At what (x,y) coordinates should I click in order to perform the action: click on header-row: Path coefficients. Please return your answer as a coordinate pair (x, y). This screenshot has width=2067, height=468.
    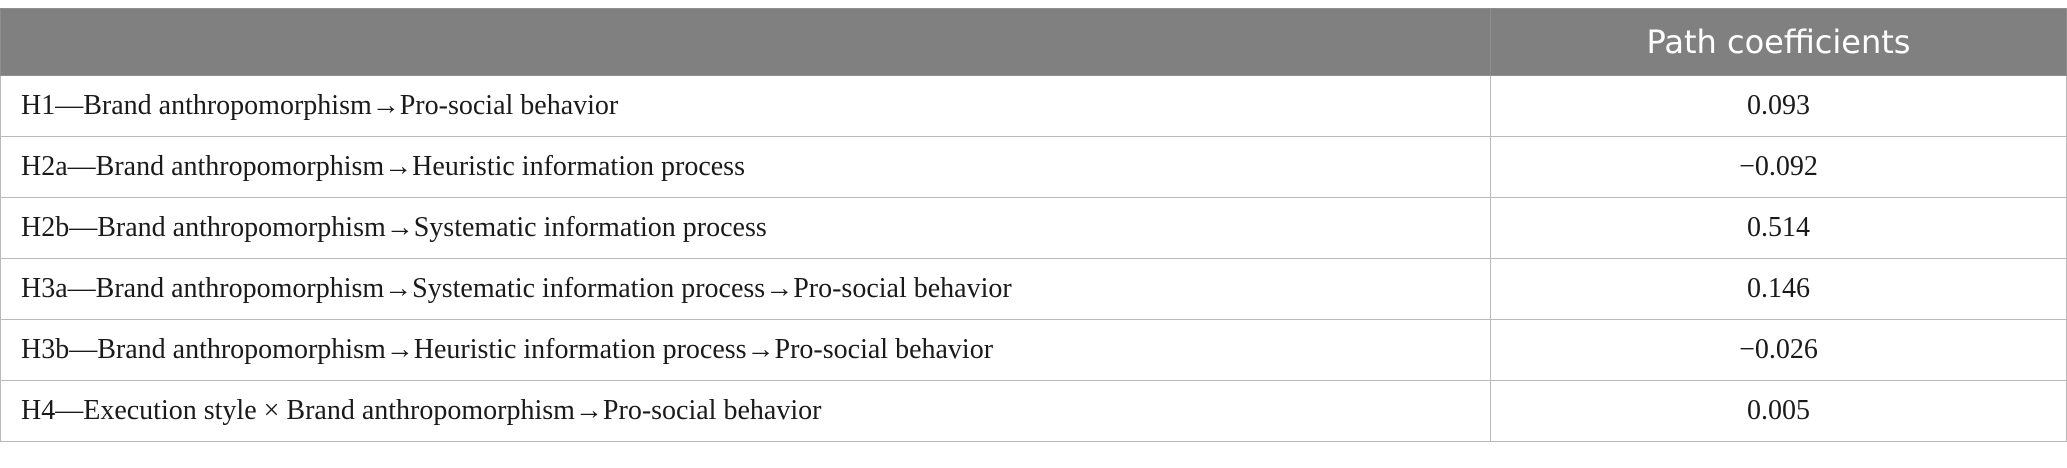
    Looking at the image, I should click on (1033, 42).